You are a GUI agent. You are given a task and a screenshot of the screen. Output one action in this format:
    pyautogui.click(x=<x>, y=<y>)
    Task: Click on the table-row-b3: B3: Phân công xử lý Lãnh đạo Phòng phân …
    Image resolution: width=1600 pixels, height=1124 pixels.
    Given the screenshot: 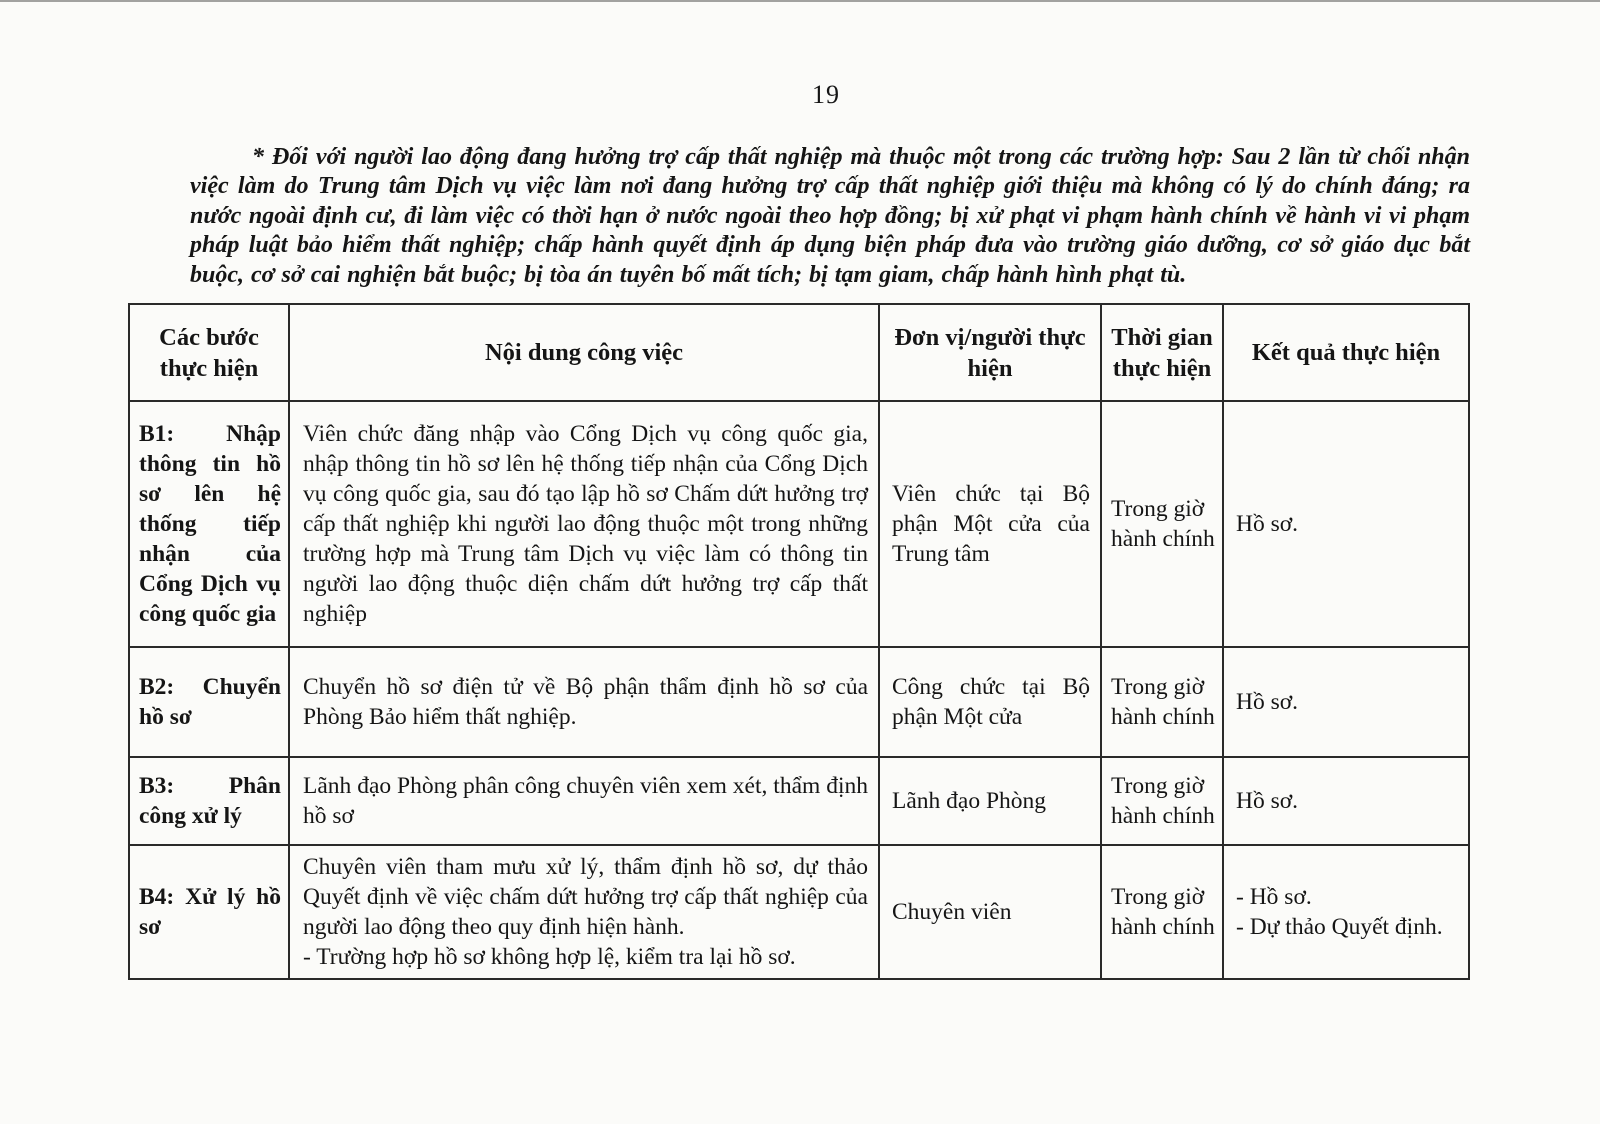 What is the action you would take?
    pyautogui.click(x=799, y=801)
    